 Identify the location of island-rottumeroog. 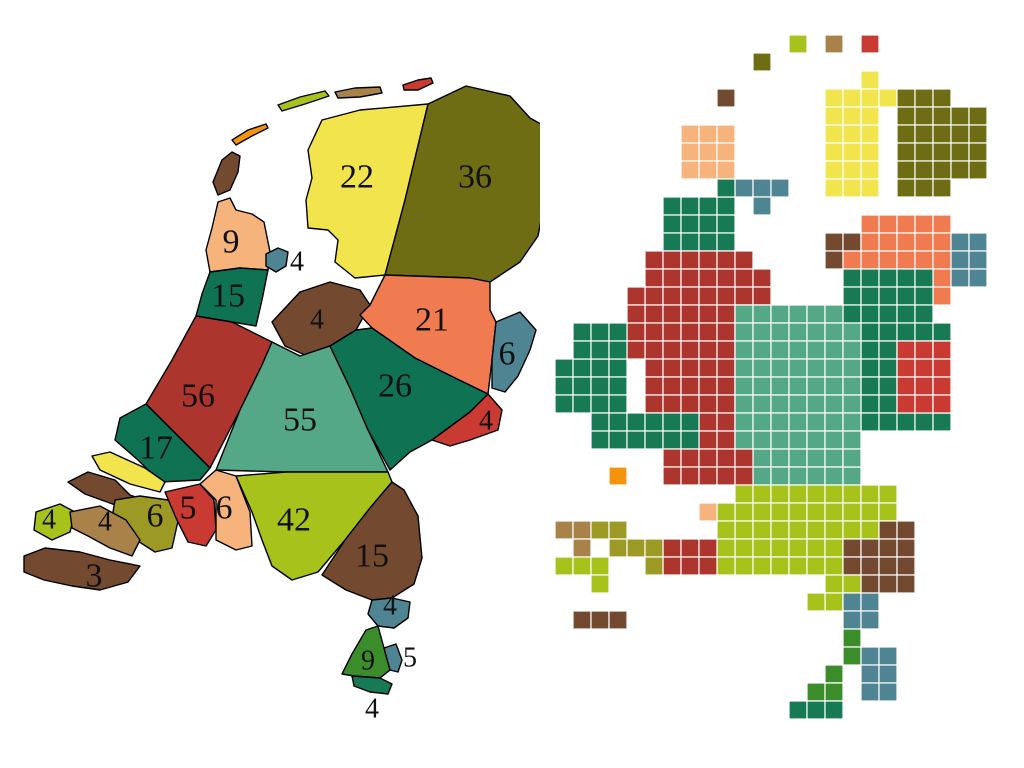
(418, 84).